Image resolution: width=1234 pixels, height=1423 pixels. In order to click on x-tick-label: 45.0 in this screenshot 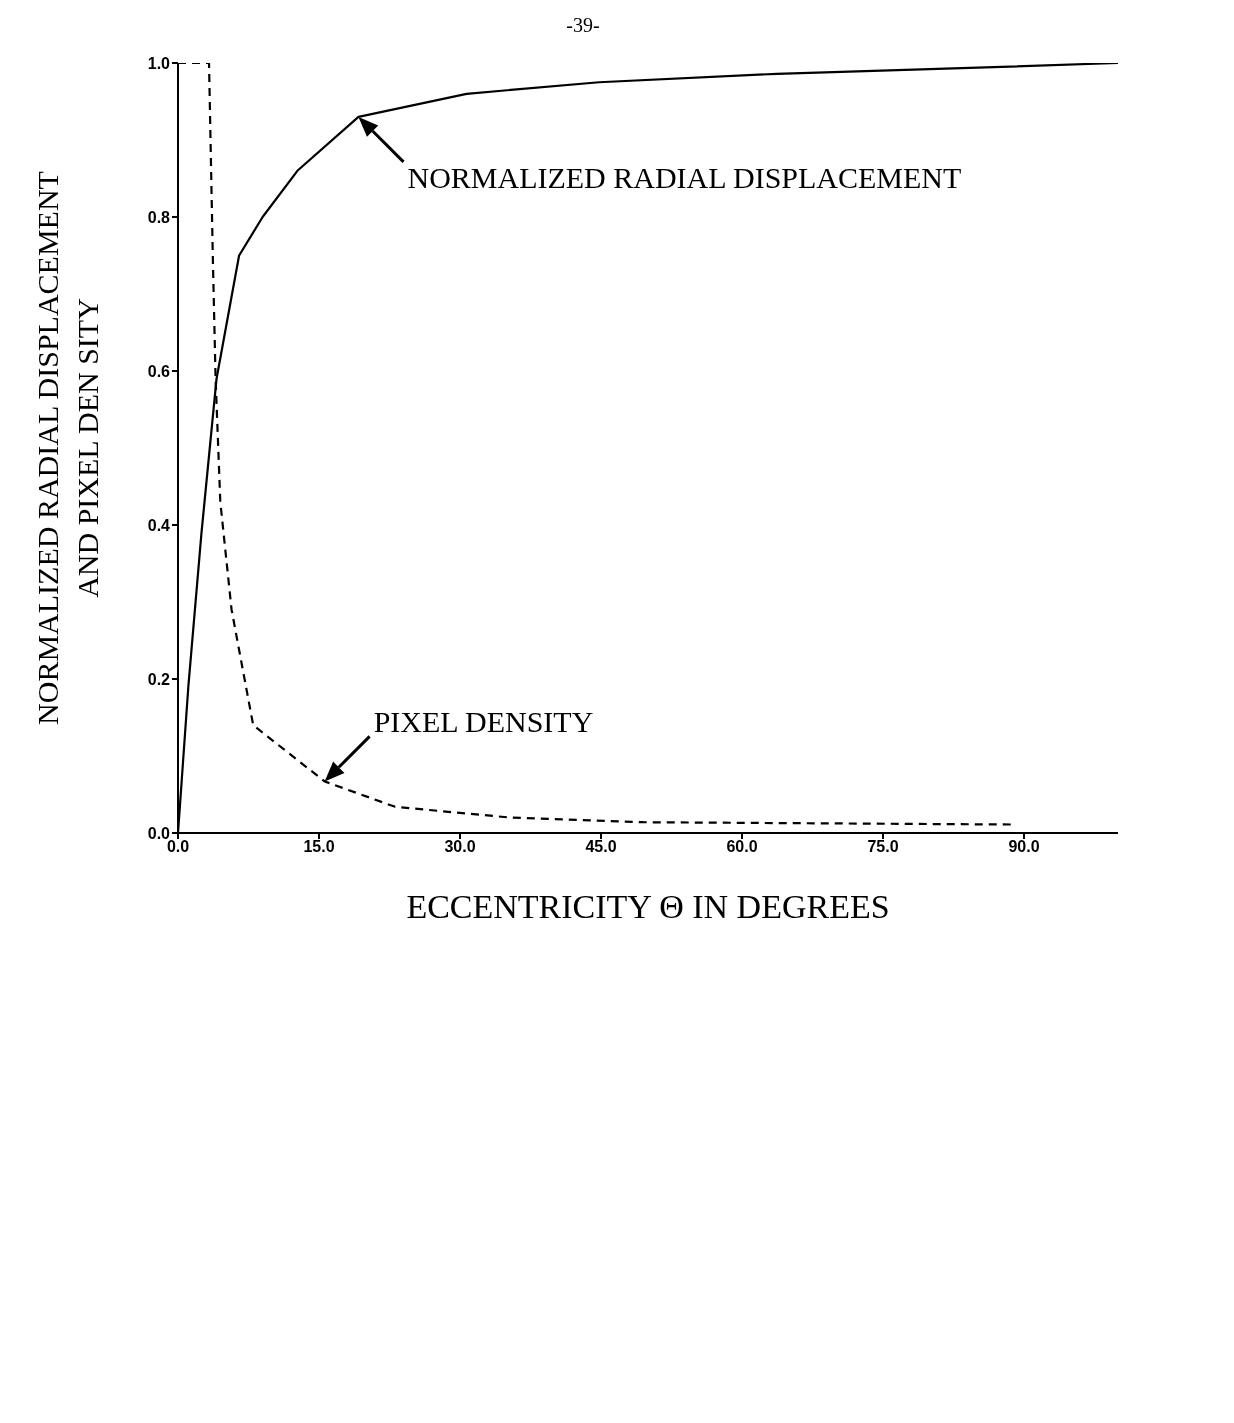, I will do `click(601, 847)`.